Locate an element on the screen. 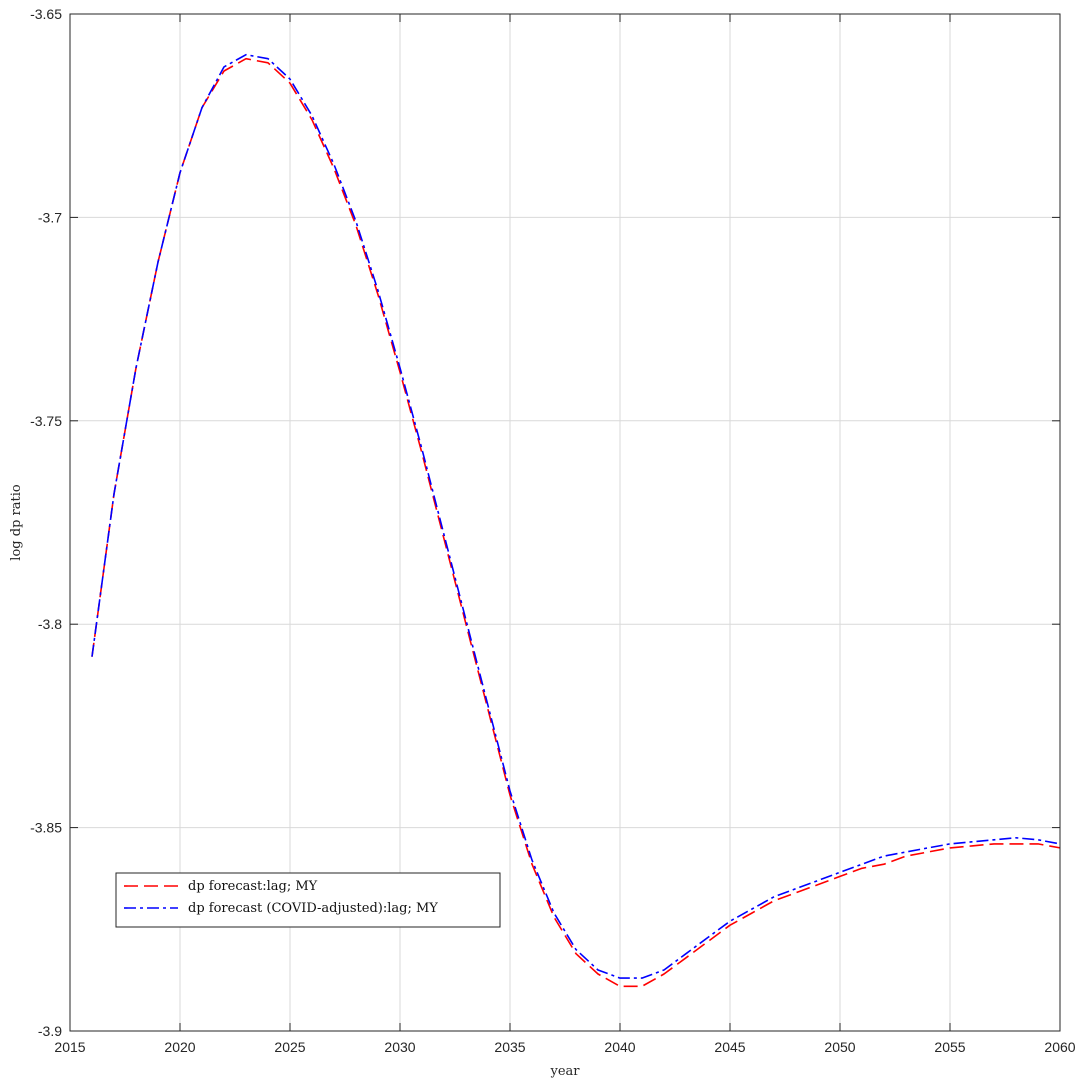  y-tick-label: -3.7 is located at coordinates (50, 217).